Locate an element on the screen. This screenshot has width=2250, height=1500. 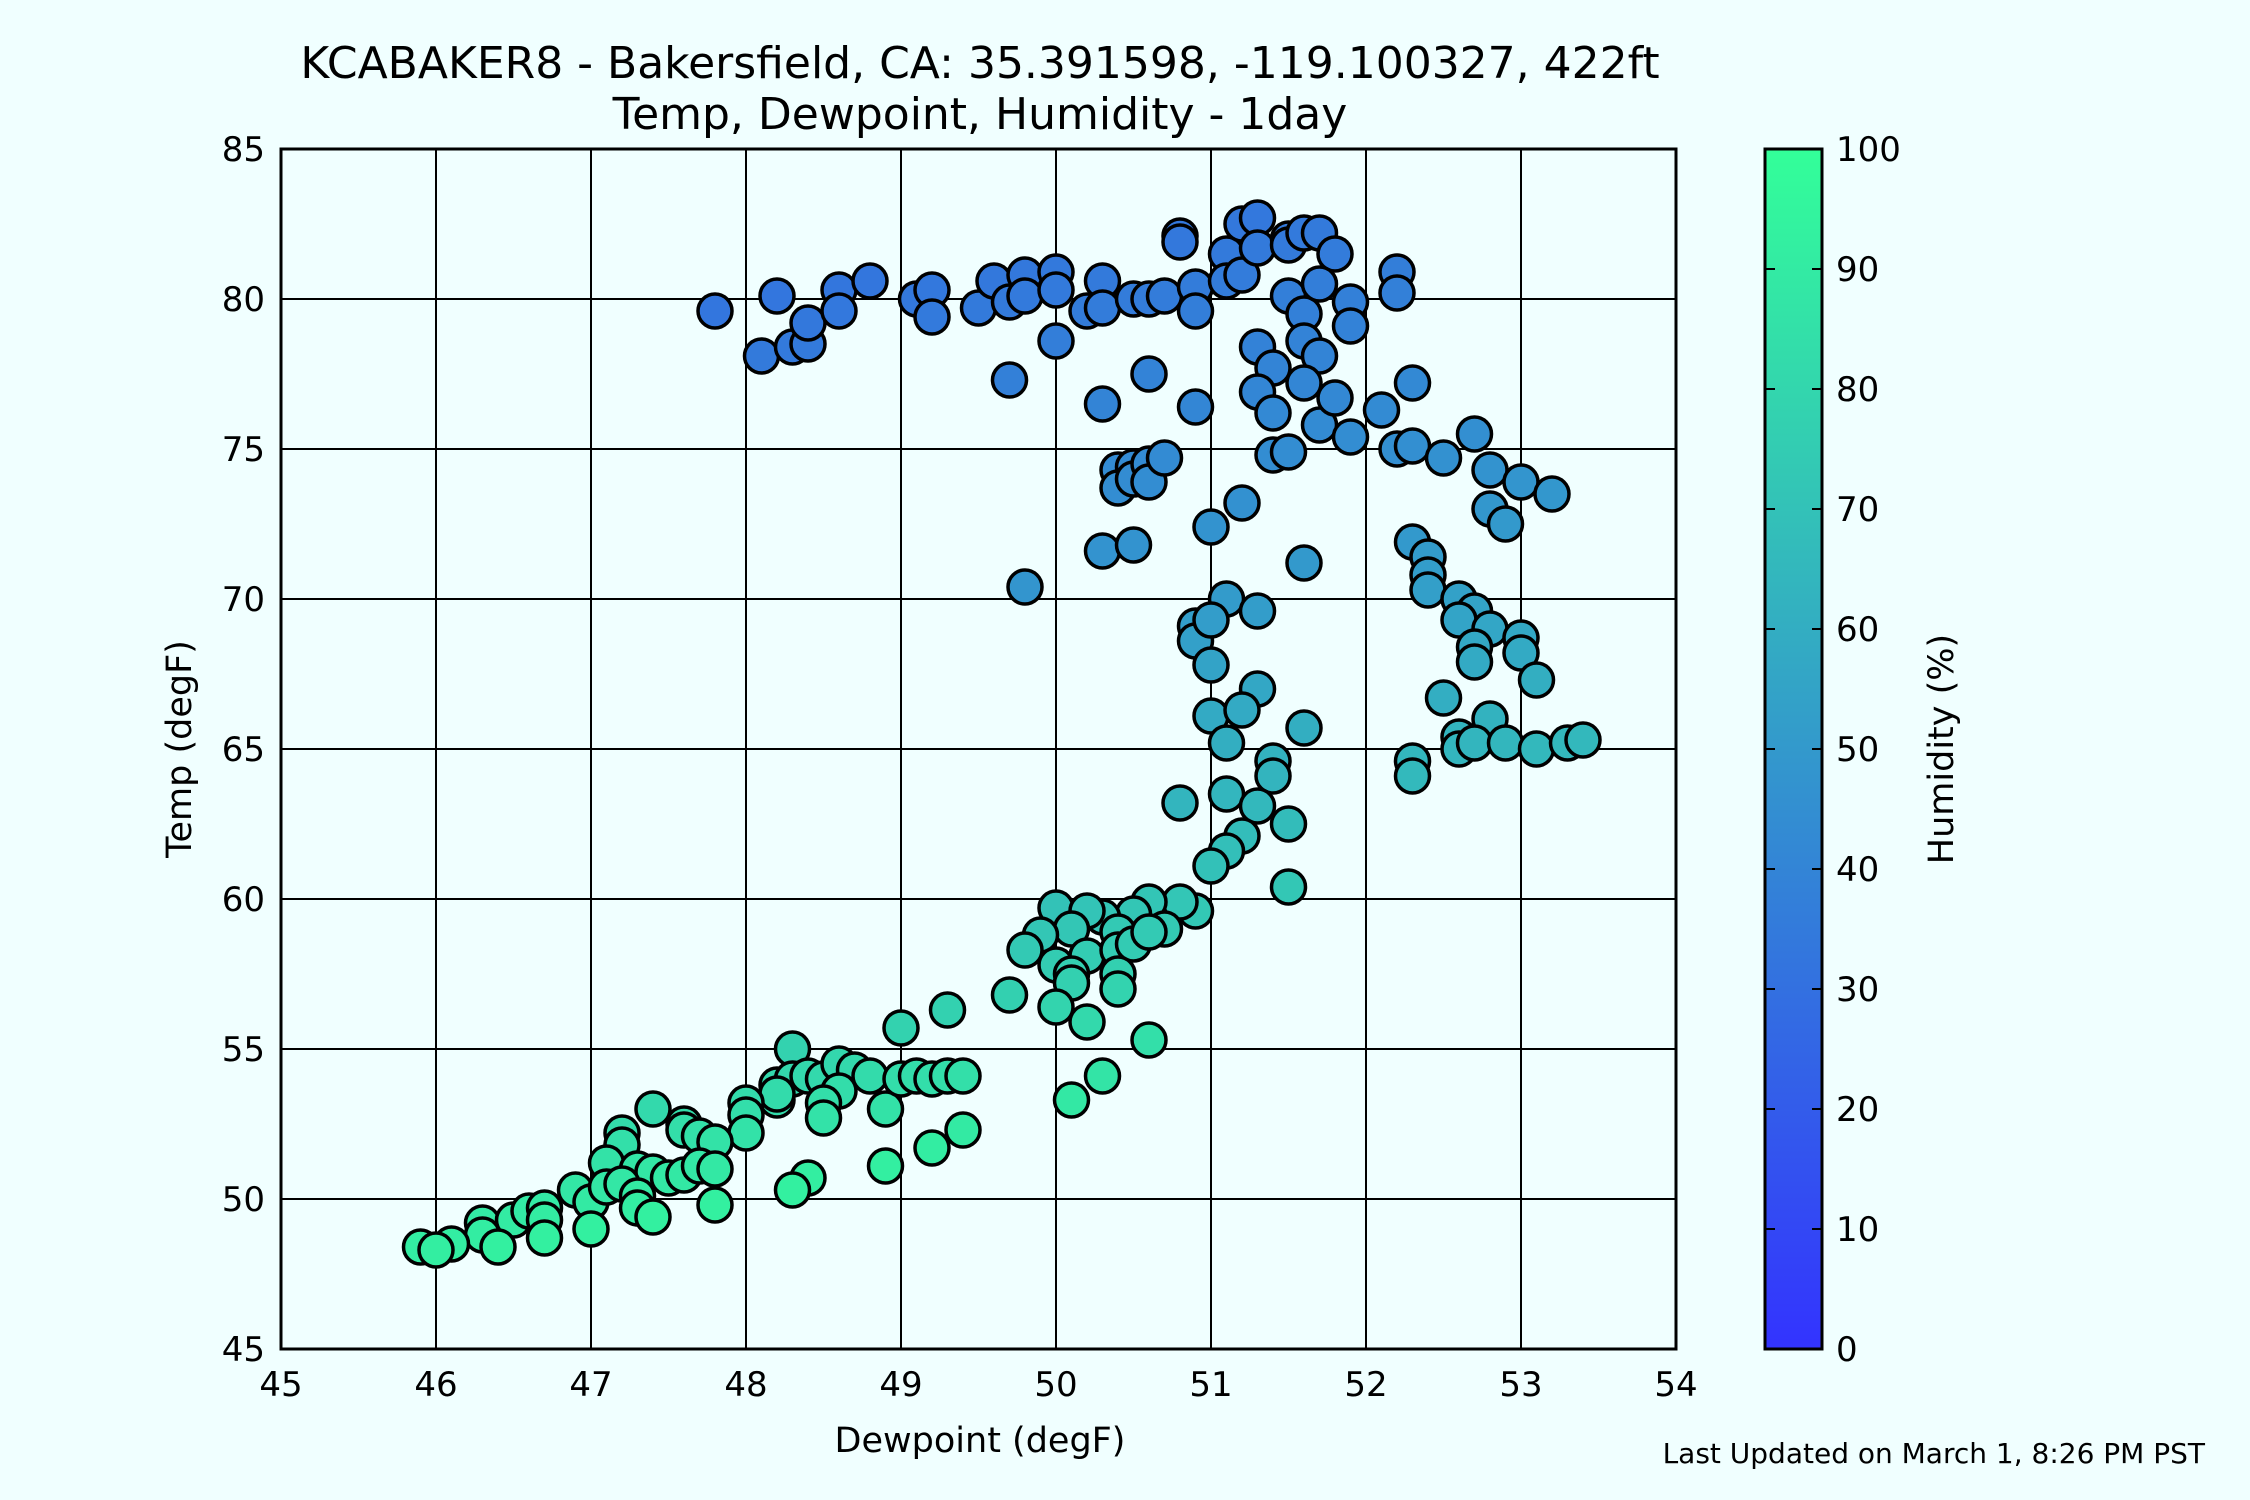
y-tick-label: 55 is located at coordinates (243, 1050).